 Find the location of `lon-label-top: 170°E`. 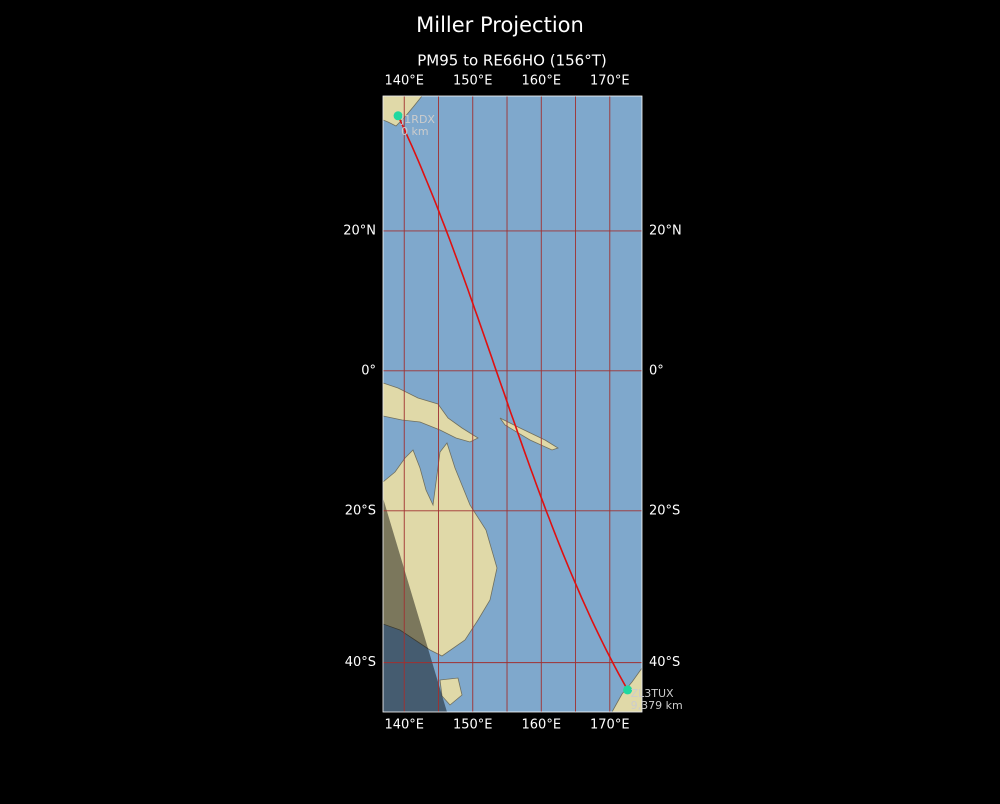

lon-label-top: 170°E is located at coordinates (610, 81).